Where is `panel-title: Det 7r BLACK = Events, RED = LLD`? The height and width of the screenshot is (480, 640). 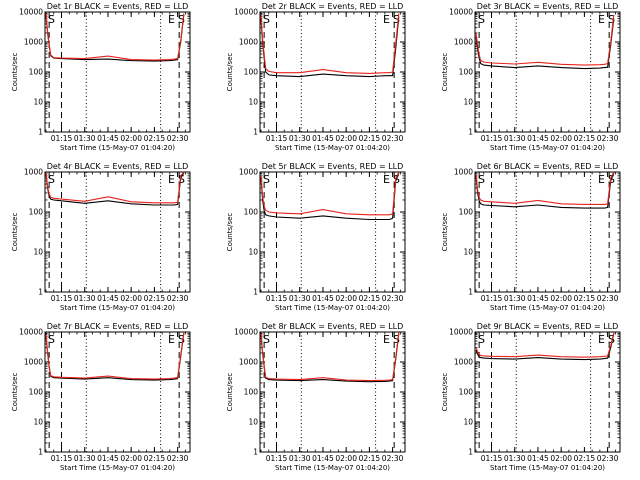 panel-title: Det 7r BLACK = Events, RED = LLD is located at coordinates (118, 326).